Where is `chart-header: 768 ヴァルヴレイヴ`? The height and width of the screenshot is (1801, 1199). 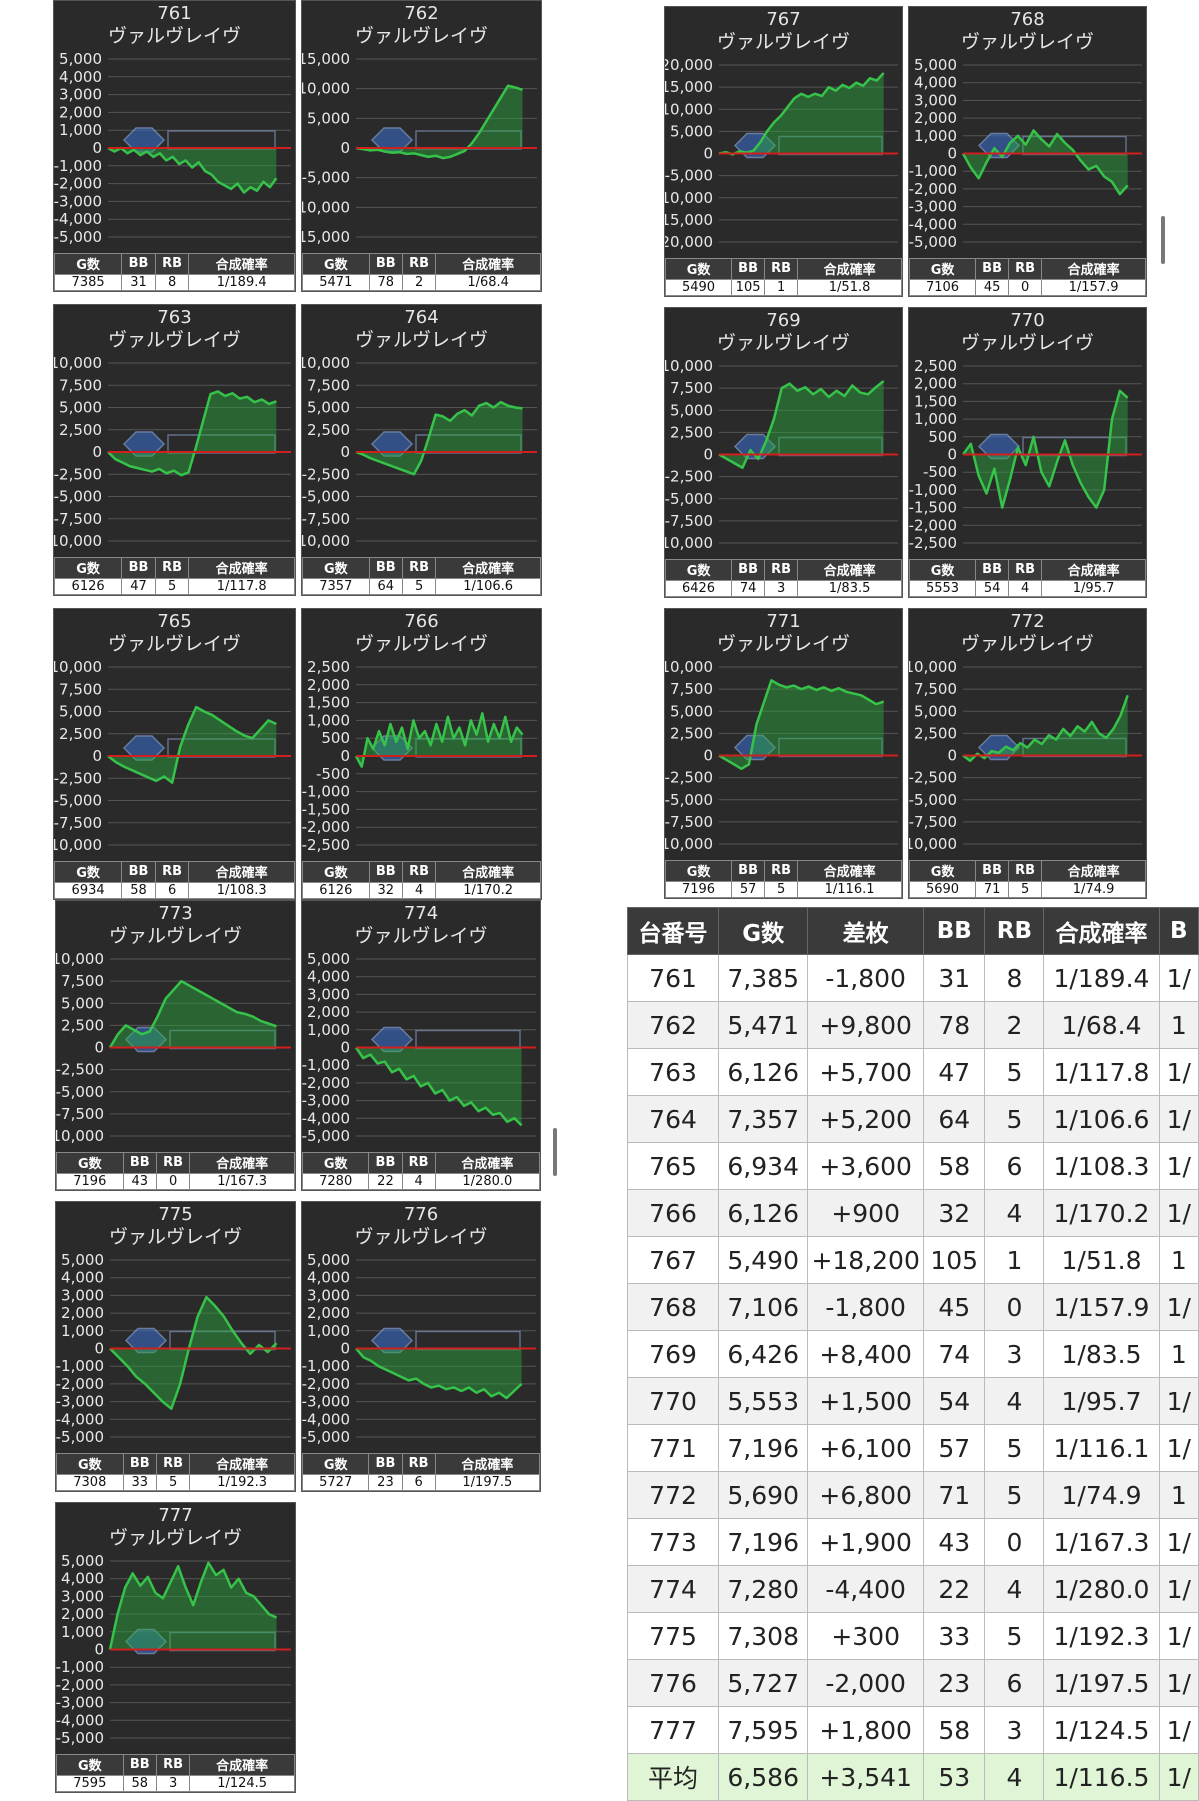 chart-header: 768 ヴァルヴレイヴ is located at coordinates (1027, 31).